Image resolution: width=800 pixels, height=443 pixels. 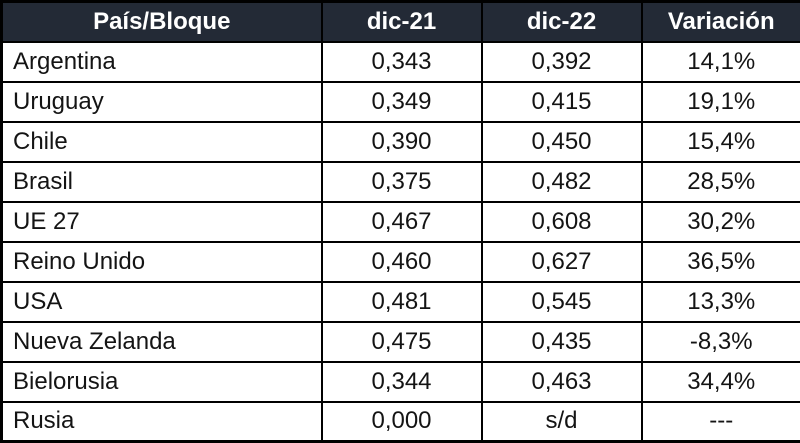 I want to click on cell-dic21: 0,000, so click(x=402, y=422).